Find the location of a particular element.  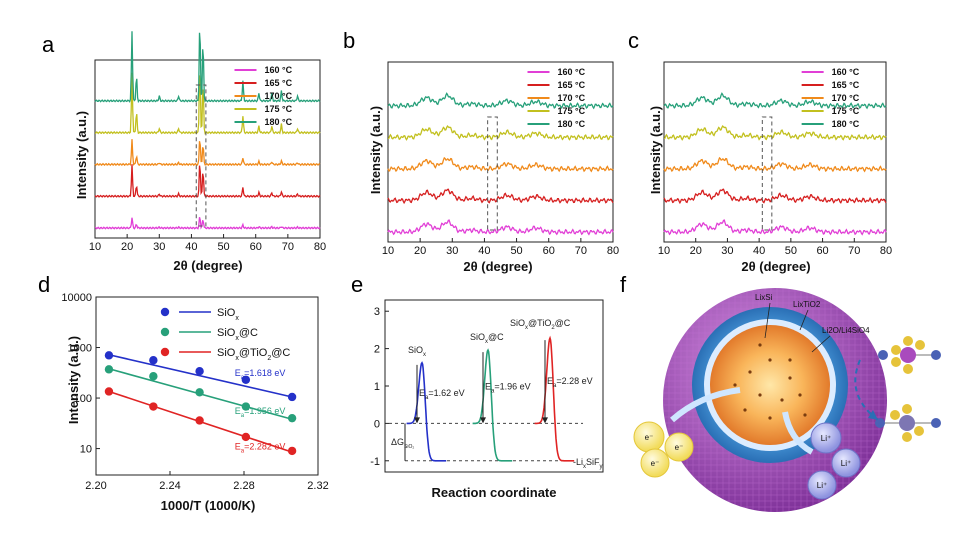

molecule-top is located at coordinates (909, 355).